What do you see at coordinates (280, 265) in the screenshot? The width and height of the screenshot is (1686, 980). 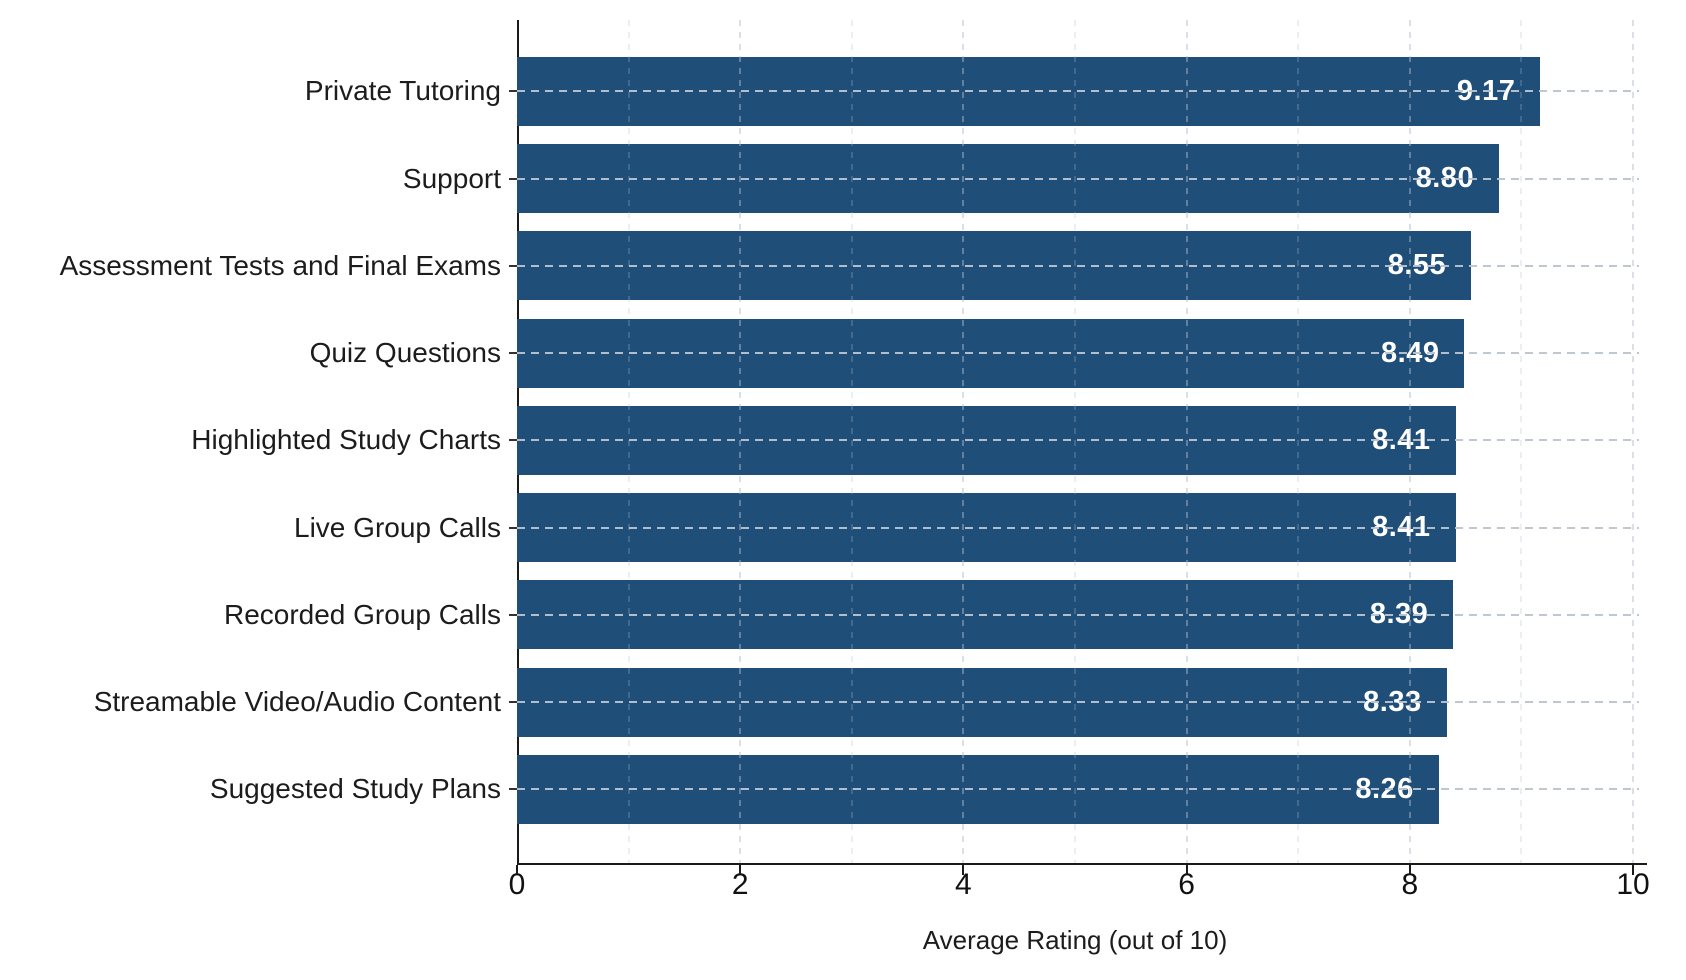 I see `category-label: Assessment Tests and Final Exams` at bounding box center [280, 265].